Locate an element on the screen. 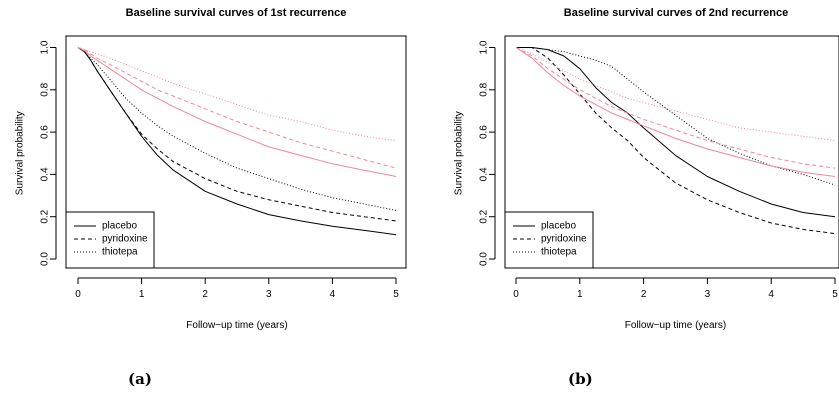 This screenshot has height=398, width=839. series-line-black-dotted is located at coordinates (676, 116).